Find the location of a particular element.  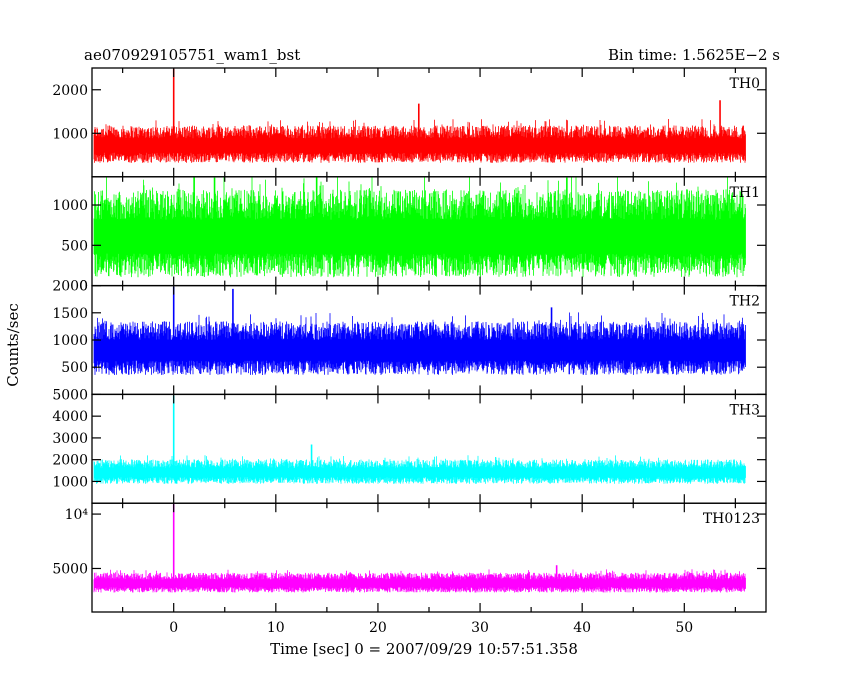

x-tick-label: 10 is located at coordinates (276, 628).